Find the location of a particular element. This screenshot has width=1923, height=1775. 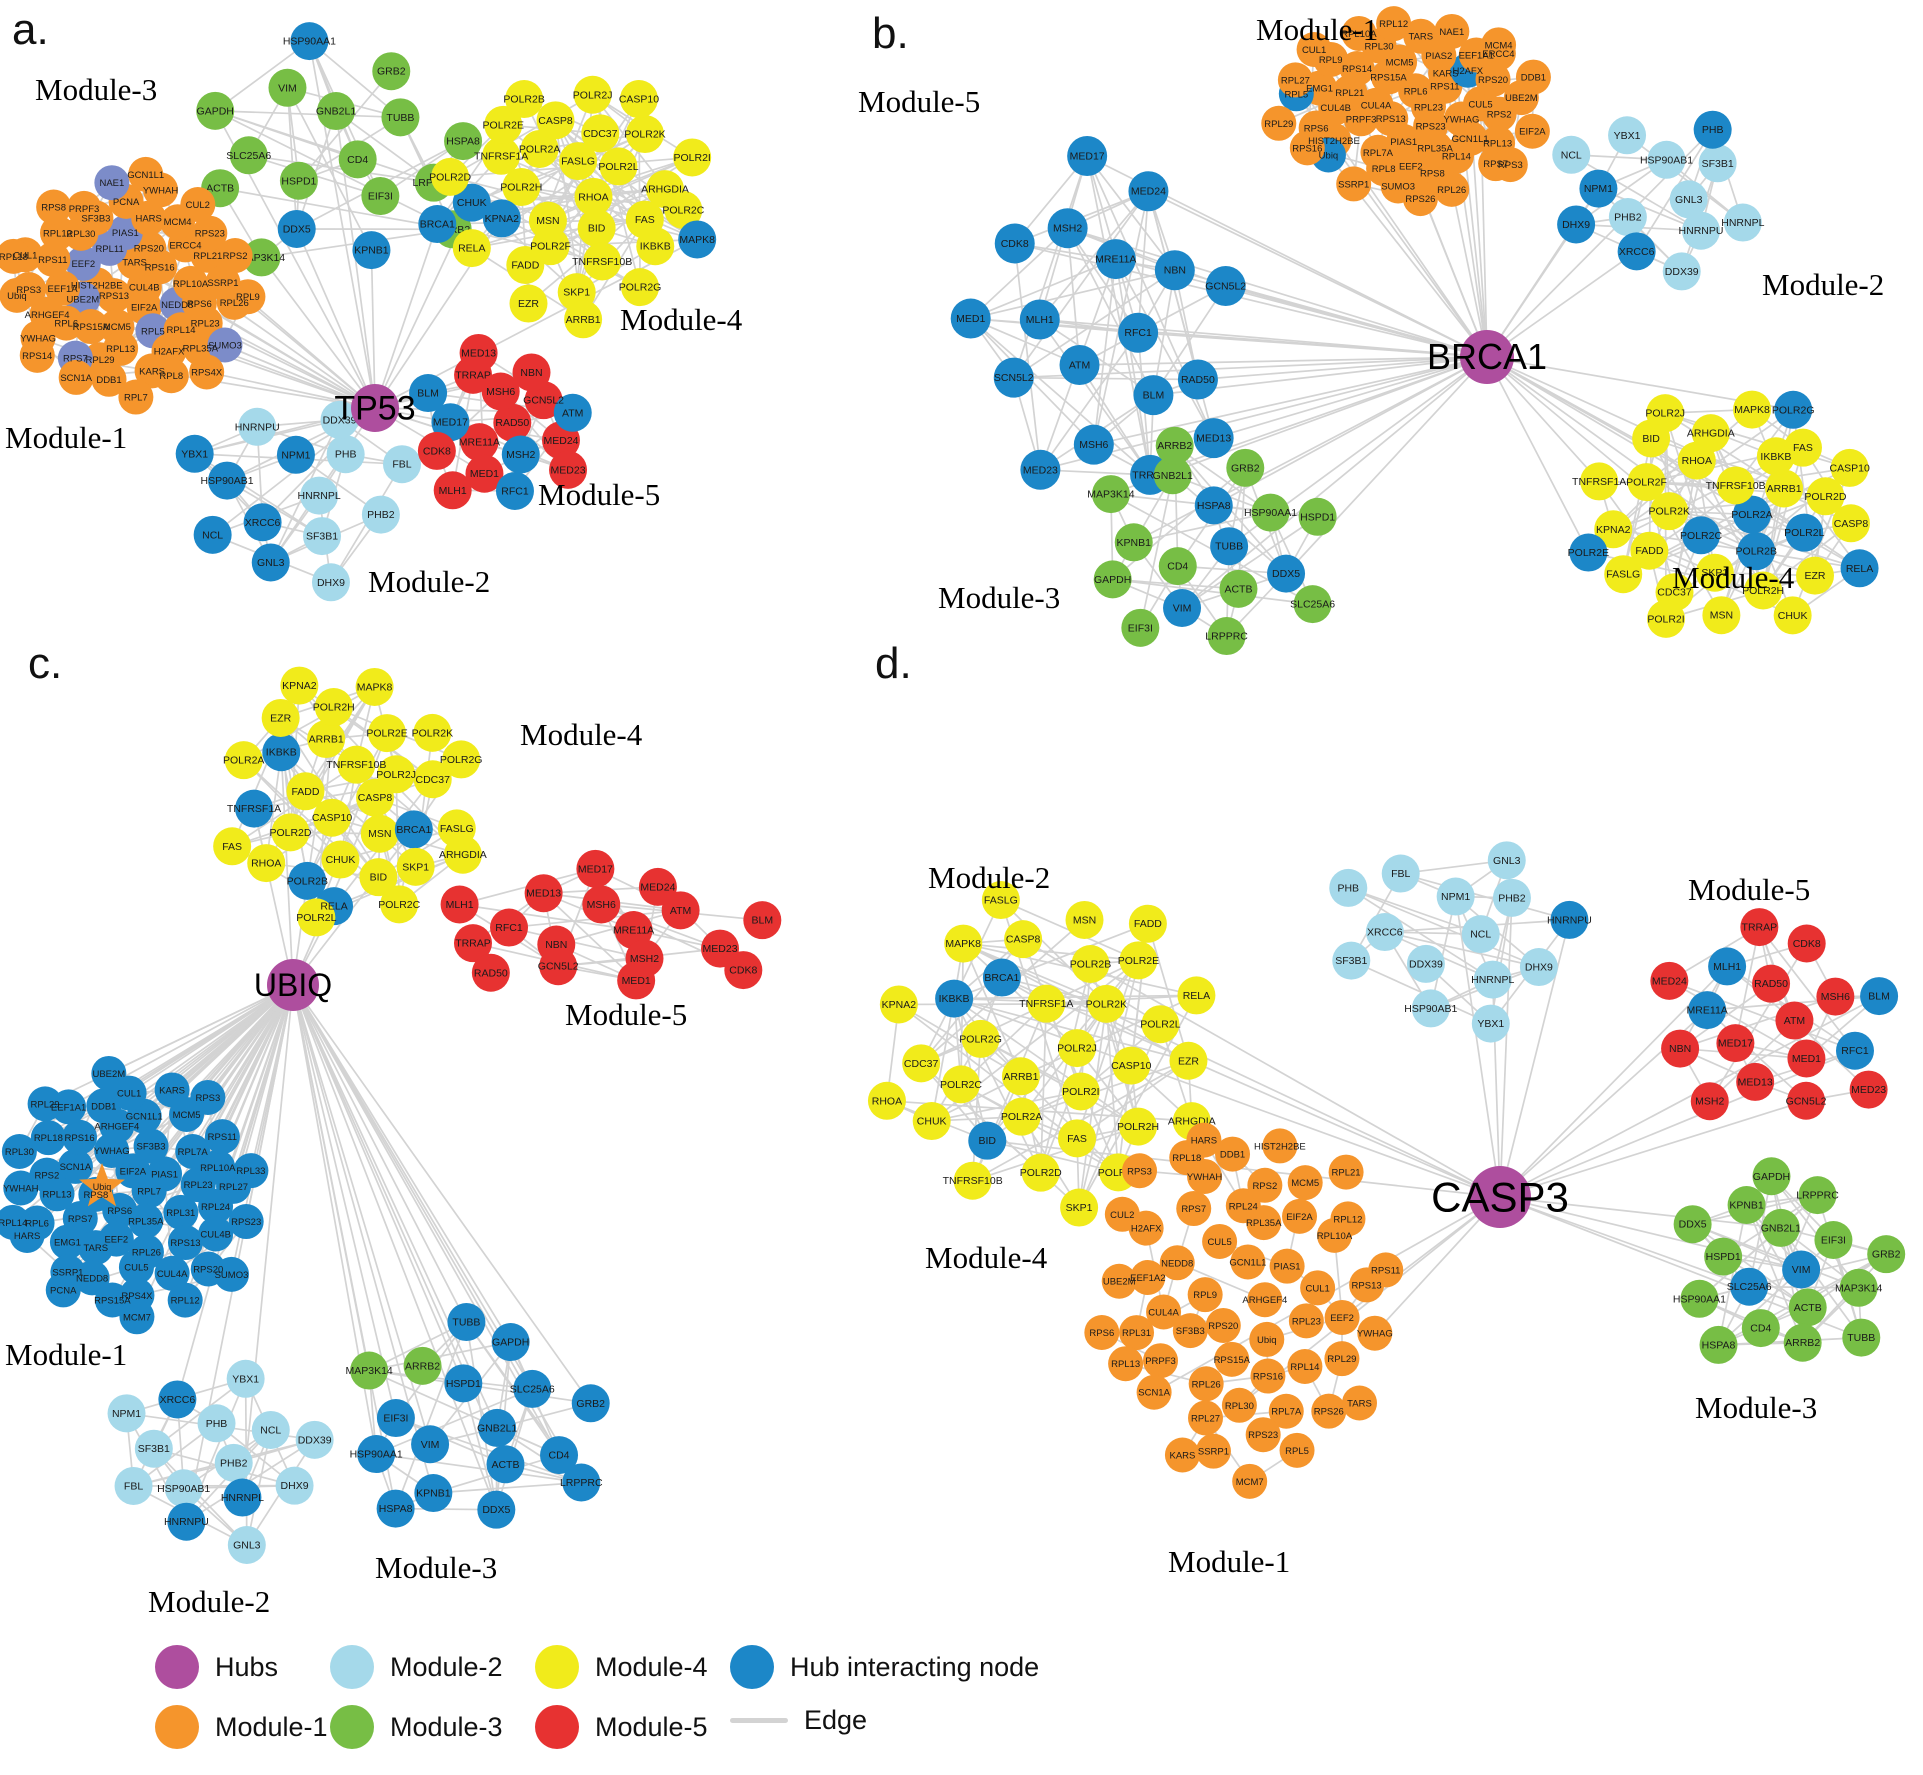

node-MCM5 is located at coordinates (1305, 1183).